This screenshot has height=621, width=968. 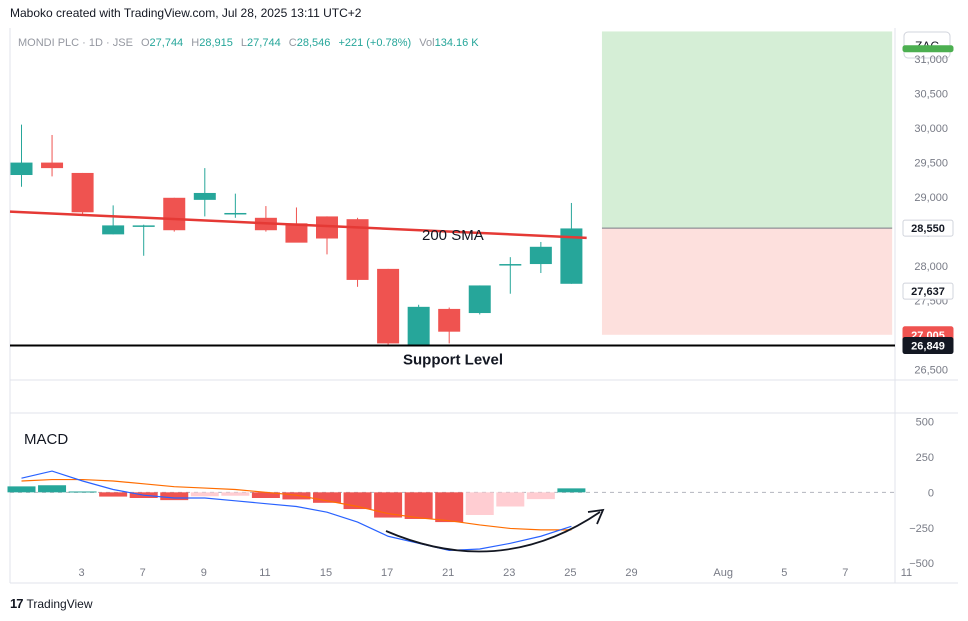 I want to click on reversal-arrowhead-icon, so click(x=596, y=516).